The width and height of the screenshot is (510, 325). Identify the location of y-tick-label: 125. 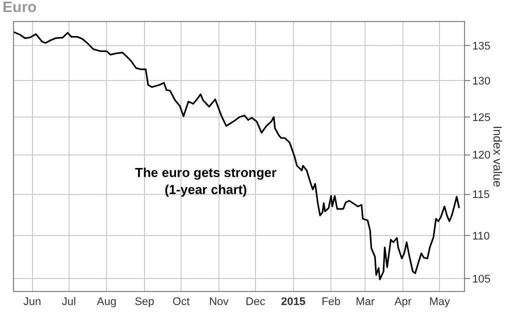
(481, 118).